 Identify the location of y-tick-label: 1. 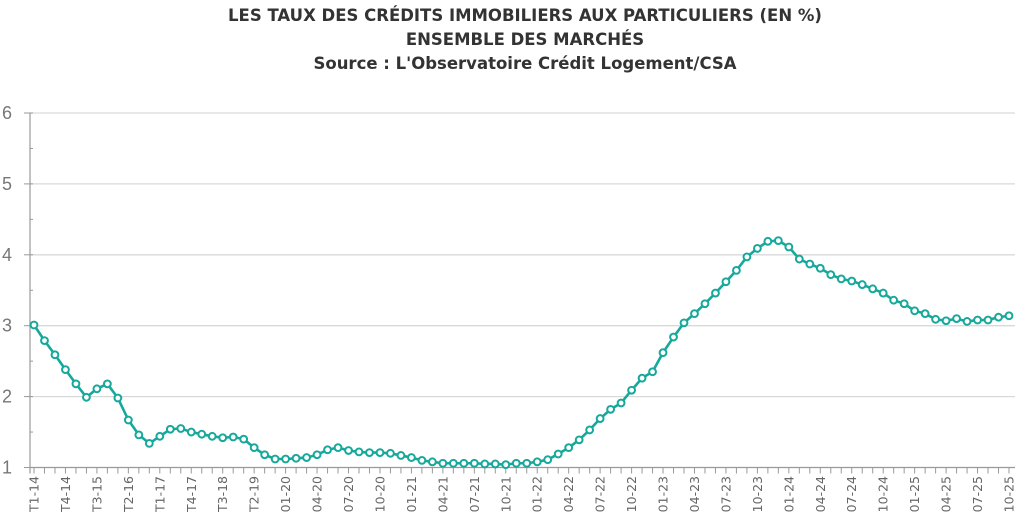
(7, 468).